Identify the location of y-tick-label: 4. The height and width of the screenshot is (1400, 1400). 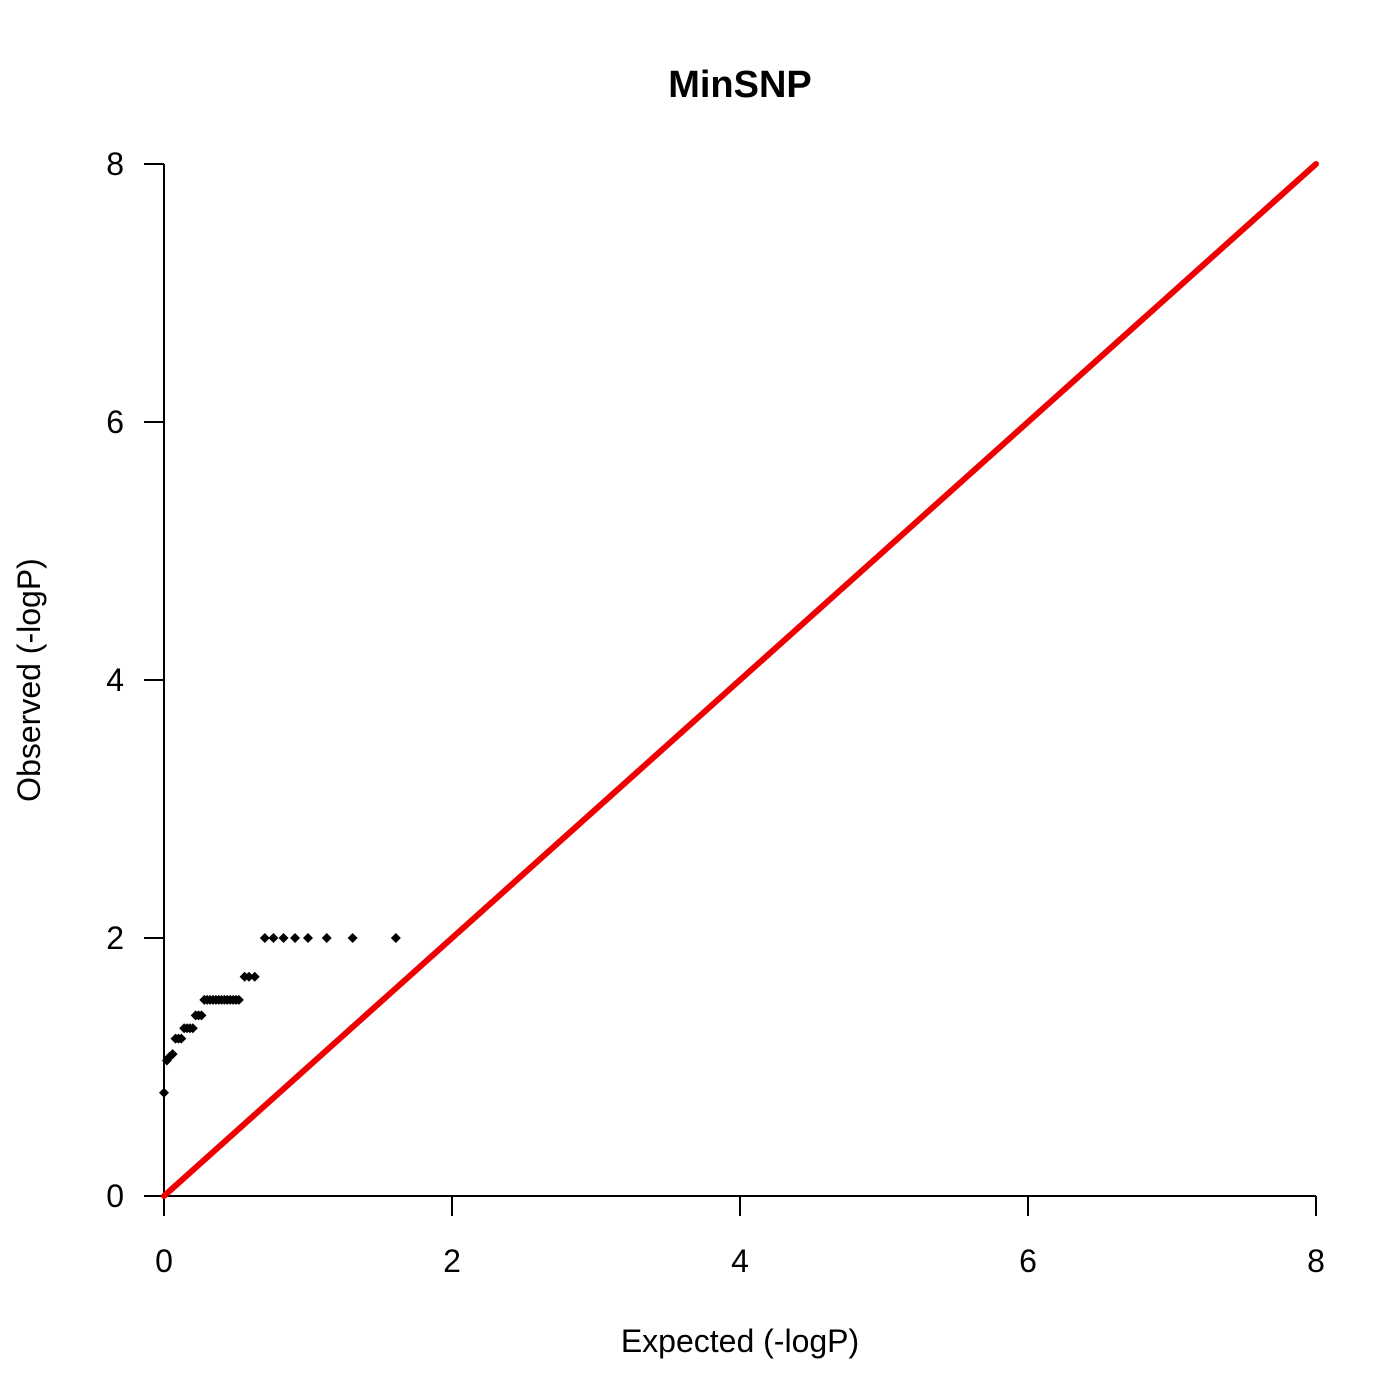
(115, 680).